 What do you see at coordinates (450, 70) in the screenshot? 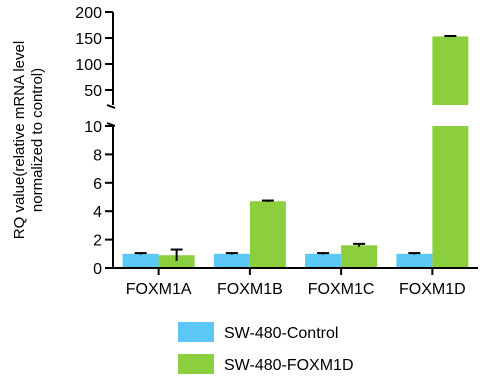
I see `bar-sw-480-foxm1d-foxm1d-upper` at bounding box center [450, 70].